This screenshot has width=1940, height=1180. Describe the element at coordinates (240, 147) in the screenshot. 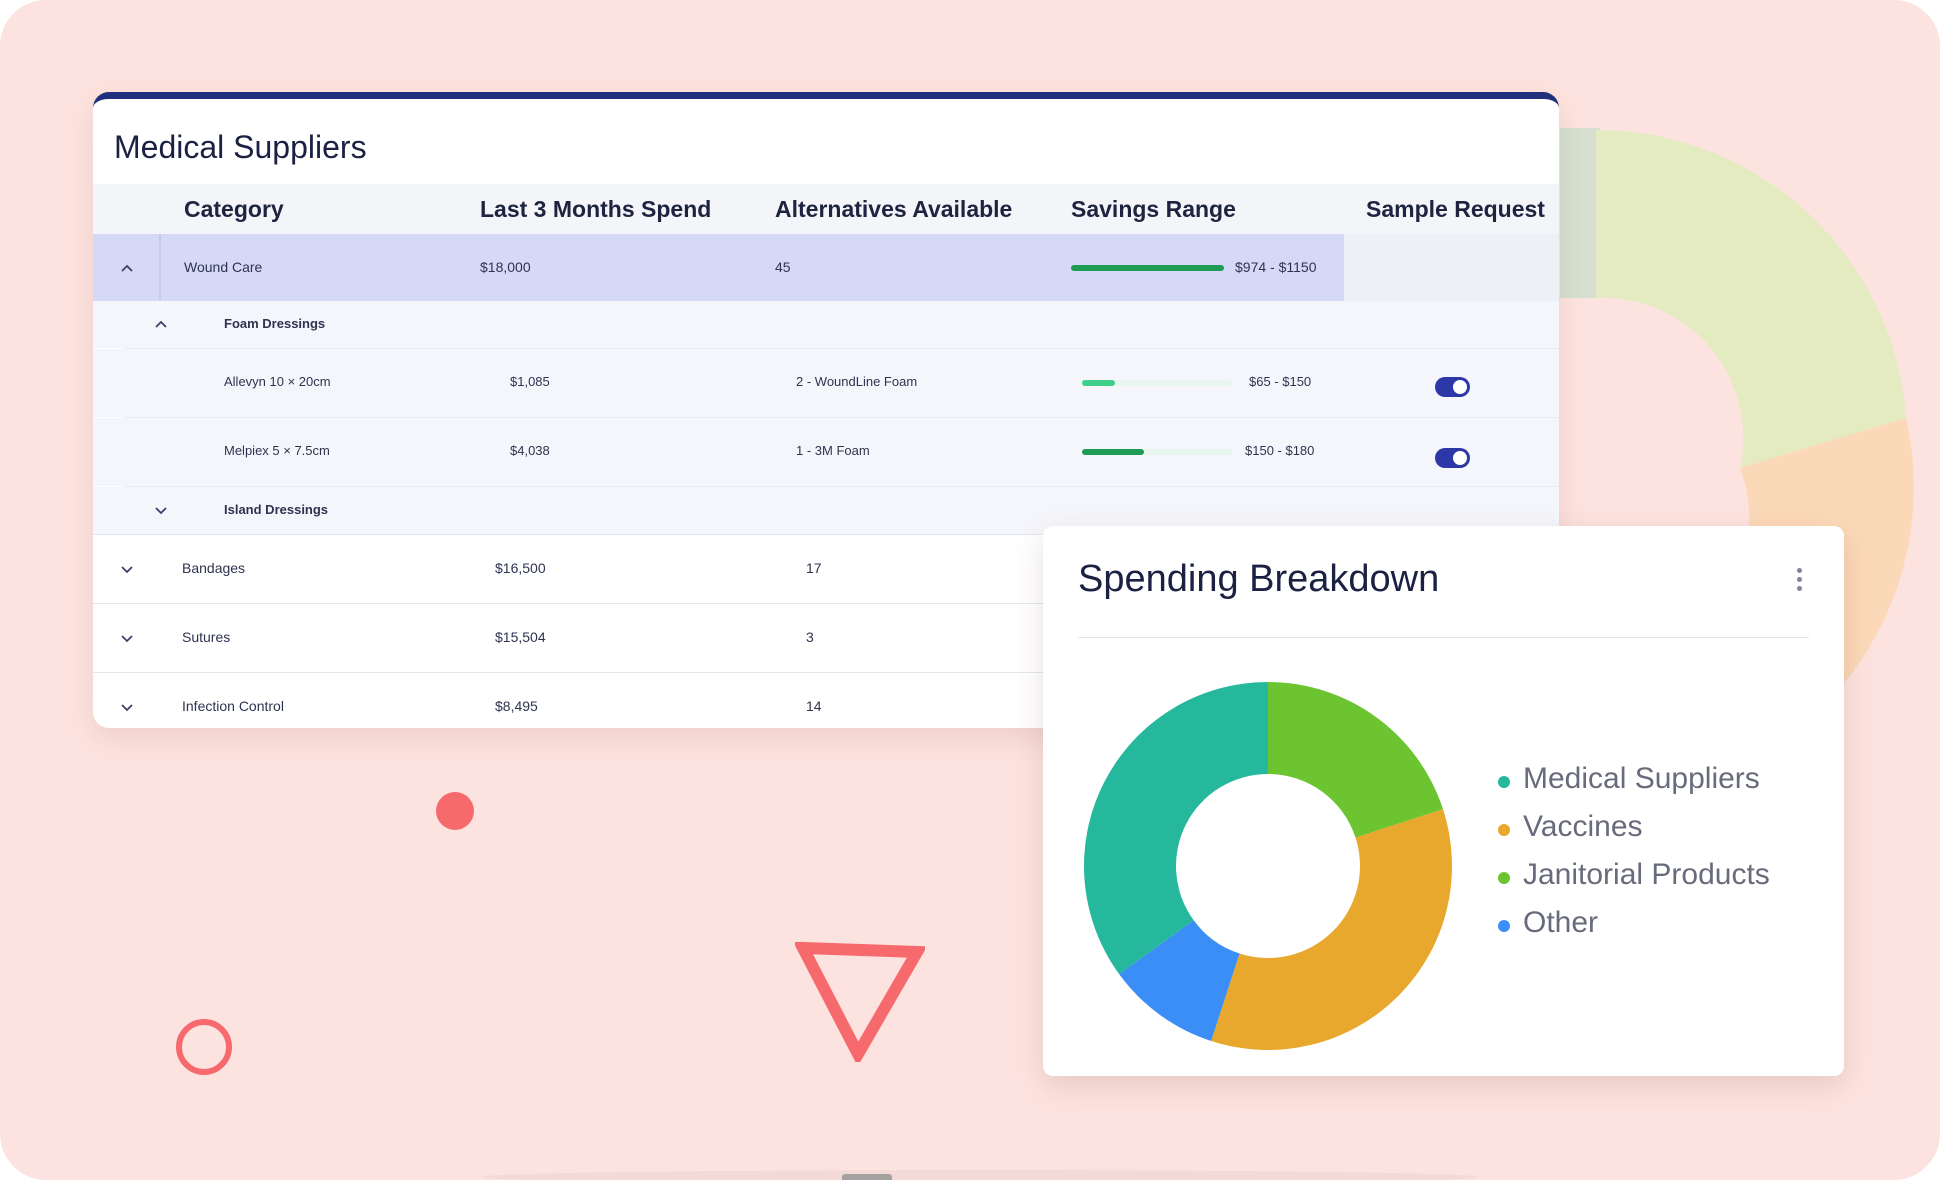

I see `card-title: Medical Suppliers` at that location.